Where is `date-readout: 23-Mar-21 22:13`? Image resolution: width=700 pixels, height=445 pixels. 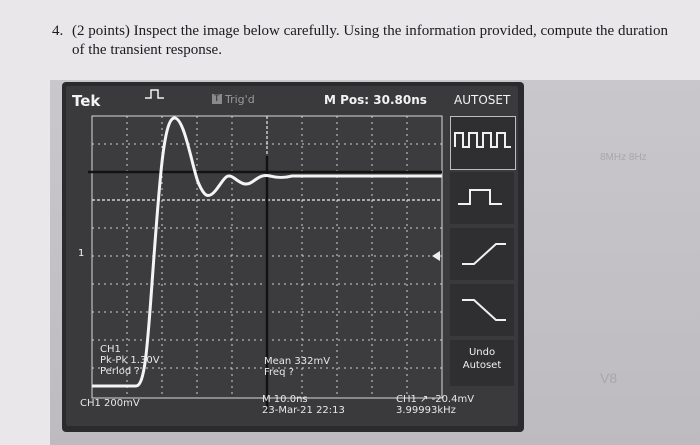
date-readout: 23-Mar-21 22:13 is located at coordinates (303, 410).